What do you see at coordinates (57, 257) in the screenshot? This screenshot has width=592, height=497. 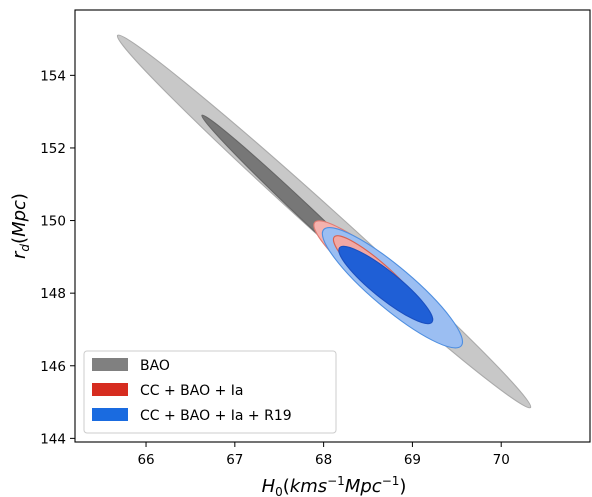 I see `y-axis: 144 146 148 150 152 154` at bounding box center [57, 257].